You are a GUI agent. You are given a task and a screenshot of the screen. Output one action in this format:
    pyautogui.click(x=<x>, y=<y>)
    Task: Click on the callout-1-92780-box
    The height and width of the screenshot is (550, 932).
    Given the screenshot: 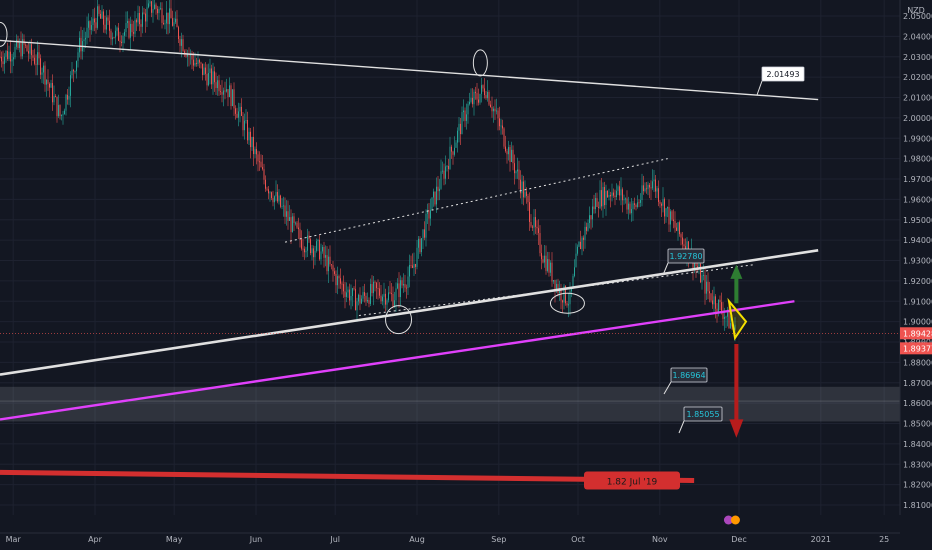 What is the action you would take?
    pyautogui.click(x=686, y=256)
    